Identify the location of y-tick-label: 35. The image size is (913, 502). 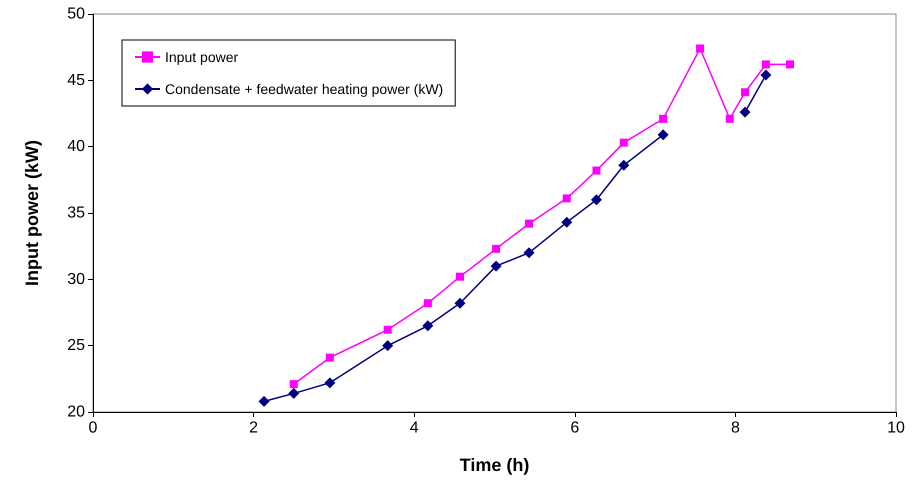
(76, 213).